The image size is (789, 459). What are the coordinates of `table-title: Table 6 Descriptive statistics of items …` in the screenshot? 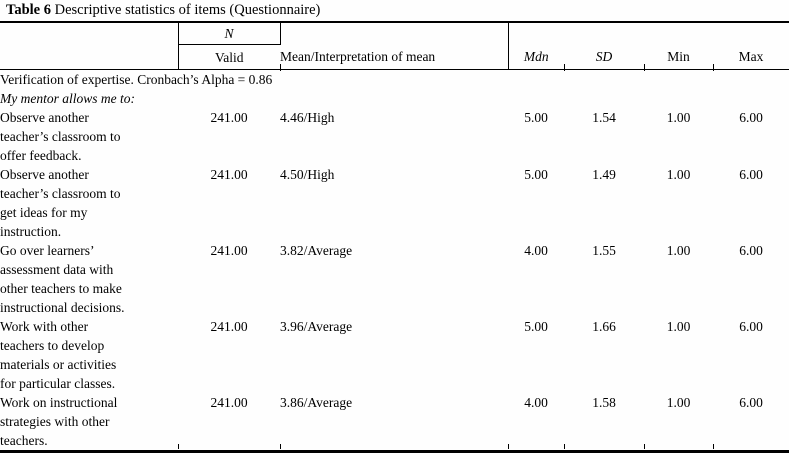 It's located at (394, 10).